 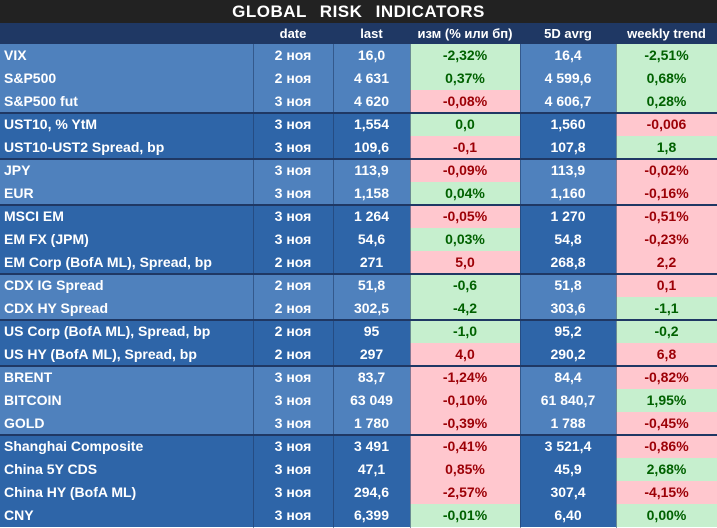 I want to click on weekly-trend-cell: -1,1, so click(x=666, y=308).